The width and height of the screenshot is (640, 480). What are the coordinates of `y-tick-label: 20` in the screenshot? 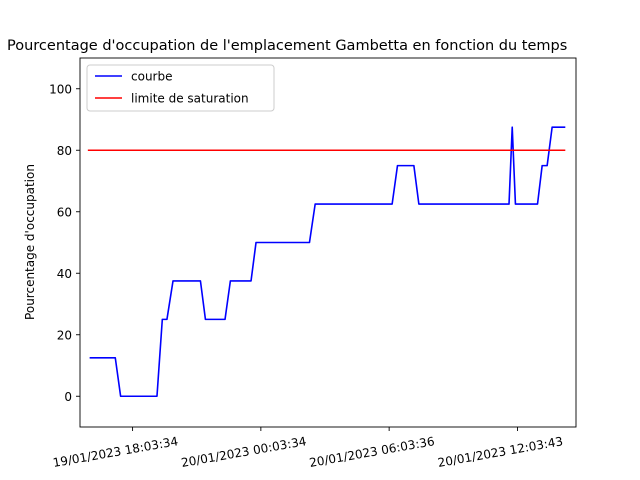 It's located at (64, 335).